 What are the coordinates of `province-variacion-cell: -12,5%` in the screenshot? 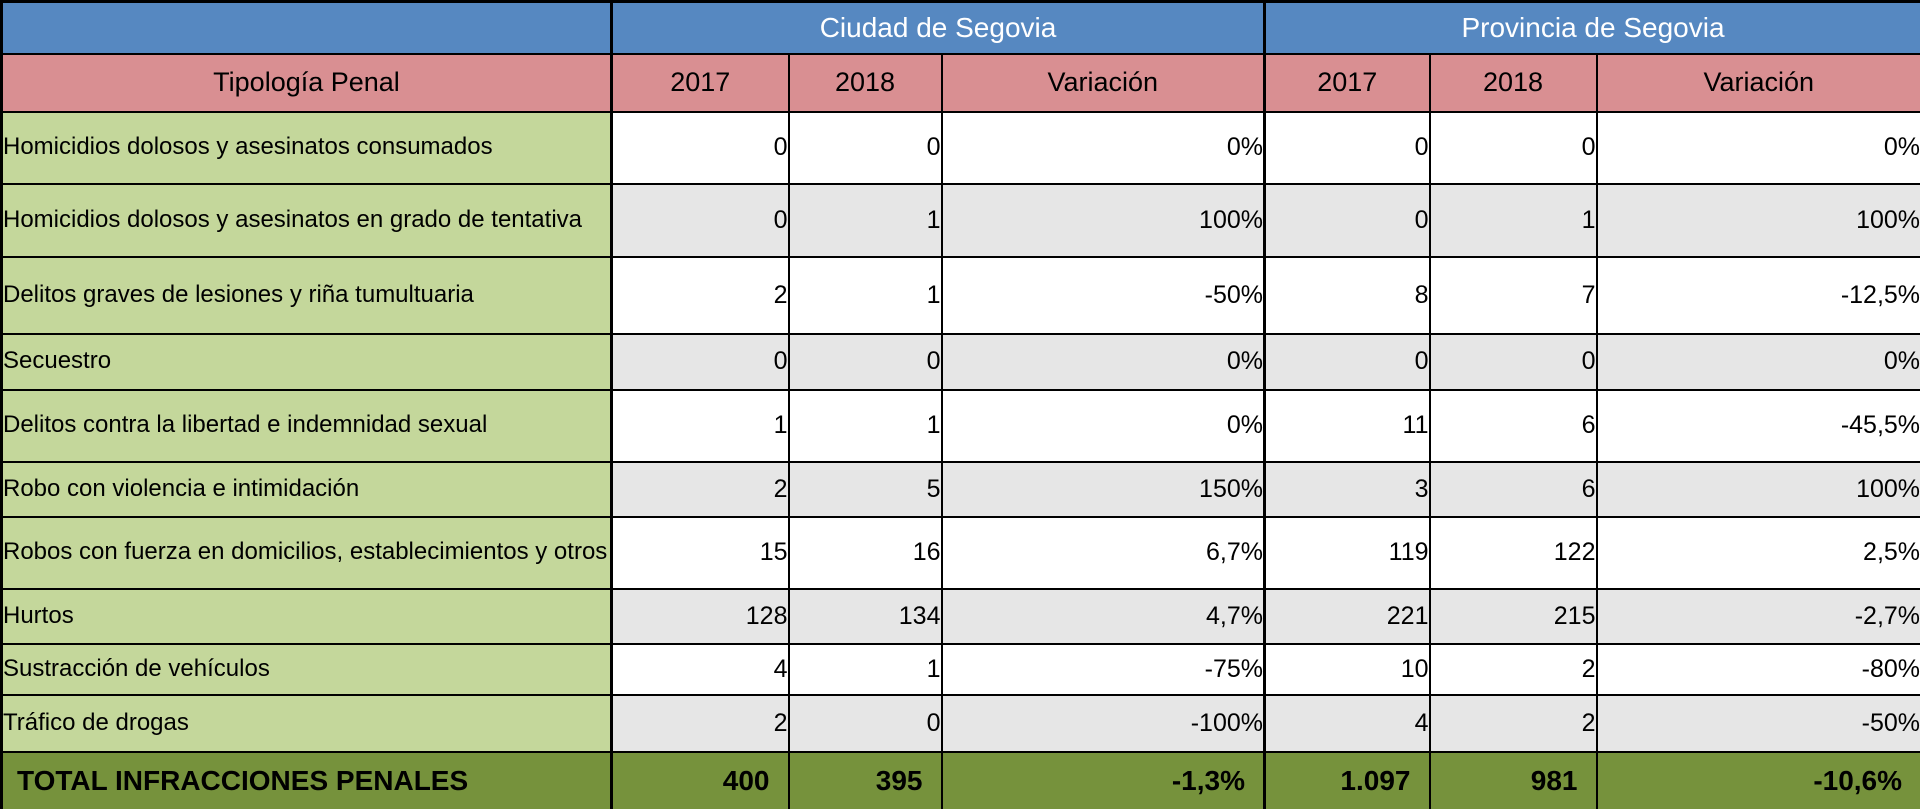 It's located at (1757, 295).